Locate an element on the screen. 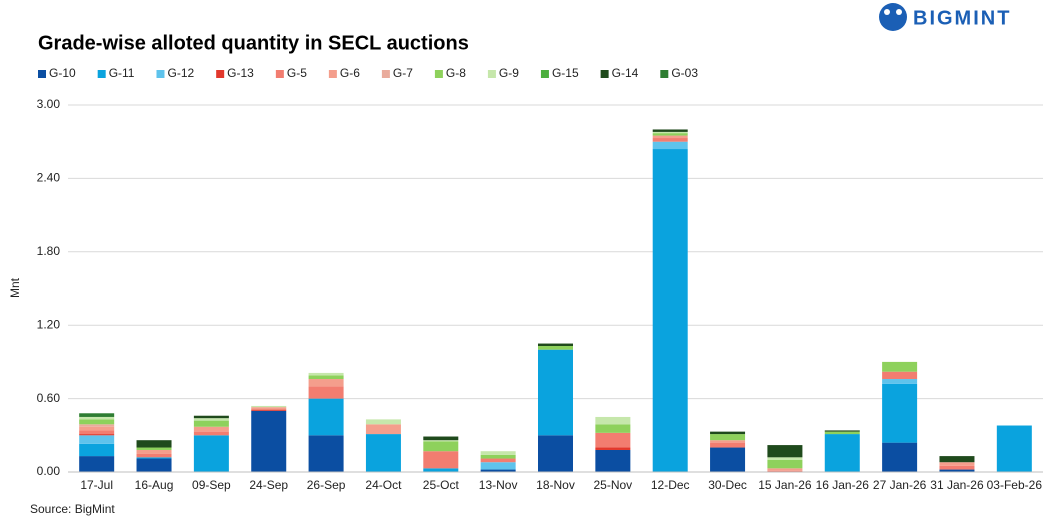 This screenshot has width=1058, height=529. y-tick-label: 1.80 is located at coordinates (49, 251).